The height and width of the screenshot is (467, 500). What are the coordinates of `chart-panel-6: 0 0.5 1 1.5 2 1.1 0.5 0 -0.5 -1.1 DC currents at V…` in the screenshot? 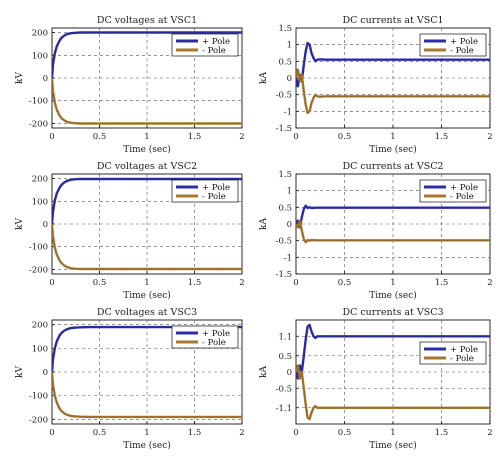 It's located at (376, 379).